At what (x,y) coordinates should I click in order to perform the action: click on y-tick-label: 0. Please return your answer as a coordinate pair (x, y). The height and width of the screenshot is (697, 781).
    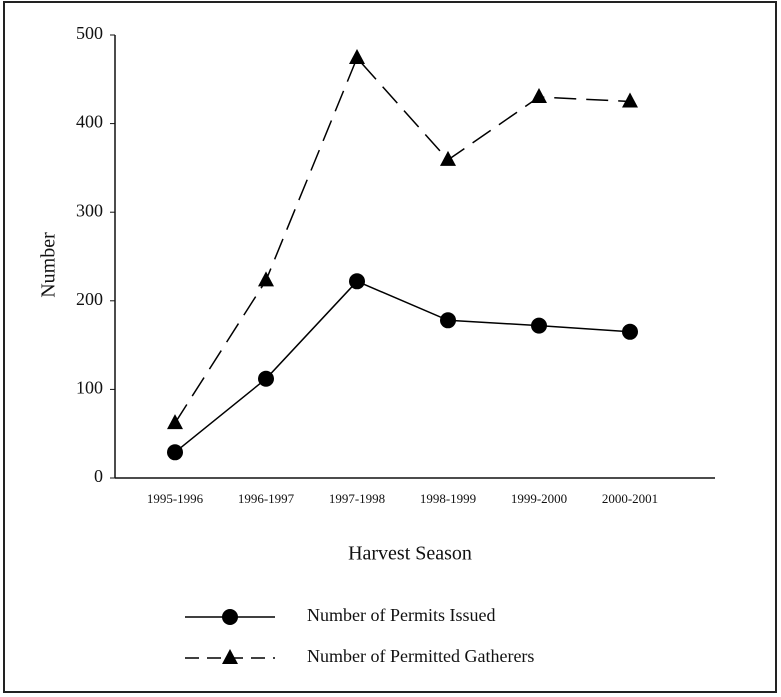
    Looking at the image, I should click on (98, 476).